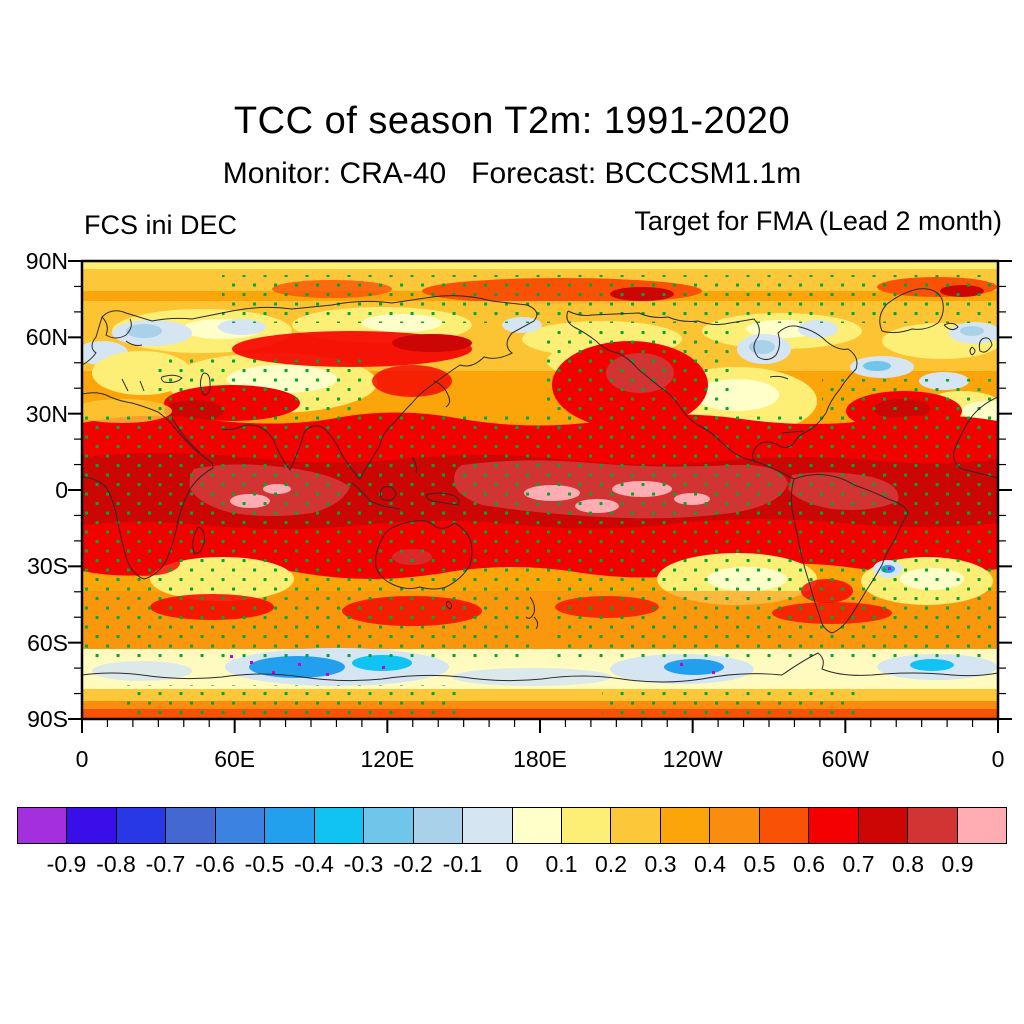  What do you see at coordinates (47, 719) in the screenshot?
I see `y-tick-label: 90S` at bounding box center [47, 719].